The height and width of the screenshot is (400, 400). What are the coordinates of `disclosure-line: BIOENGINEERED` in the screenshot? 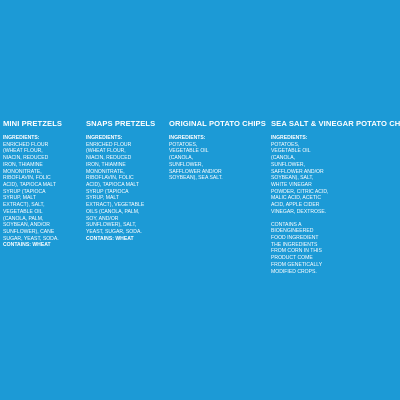 It's located at (292, 231).